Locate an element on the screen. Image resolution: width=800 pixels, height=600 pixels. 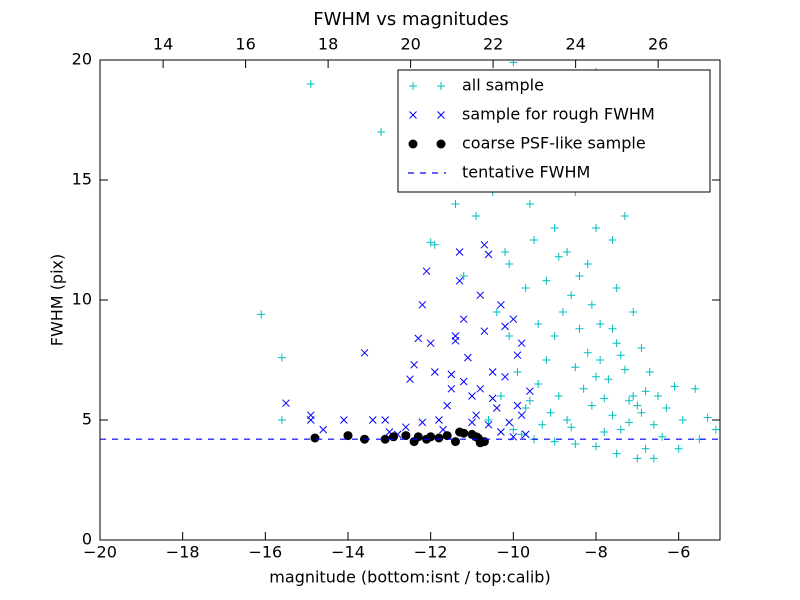
y-tick-label: 0 is located at coordinates (87, 539).